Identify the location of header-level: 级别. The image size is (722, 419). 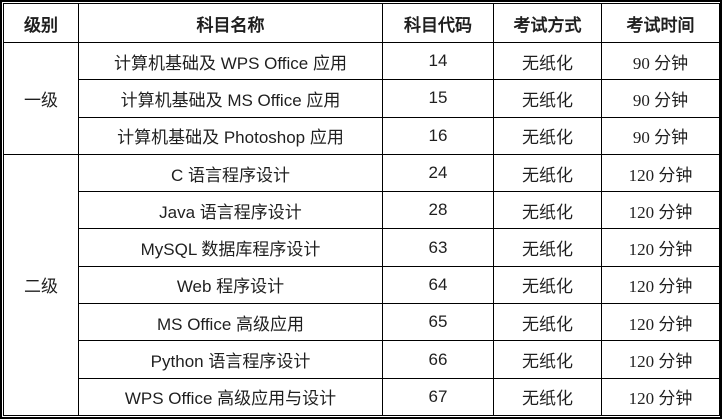
(41, 23).